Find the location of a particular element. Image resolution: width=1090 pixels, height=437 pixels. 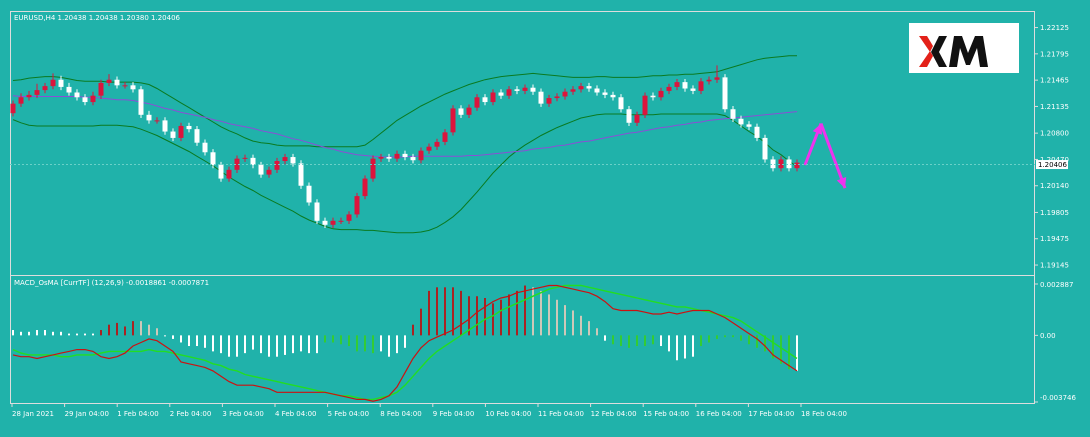

price-tick-label: 1.19145 is located at coordinates (1054, 266).